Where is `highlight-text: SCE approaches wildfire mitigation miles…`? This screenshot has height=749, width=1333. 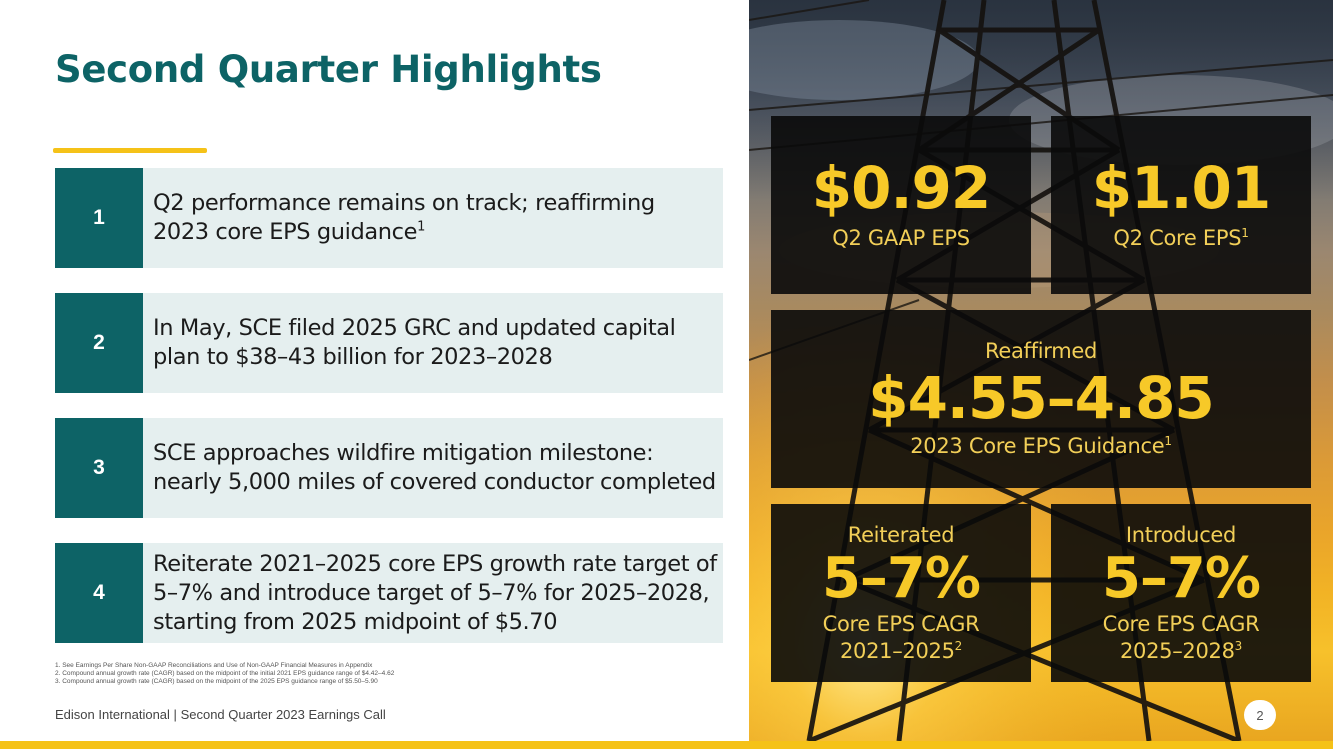
highlight-text: SCE approaches wildfire mitigation miles… is located at coordinates (432, 468).